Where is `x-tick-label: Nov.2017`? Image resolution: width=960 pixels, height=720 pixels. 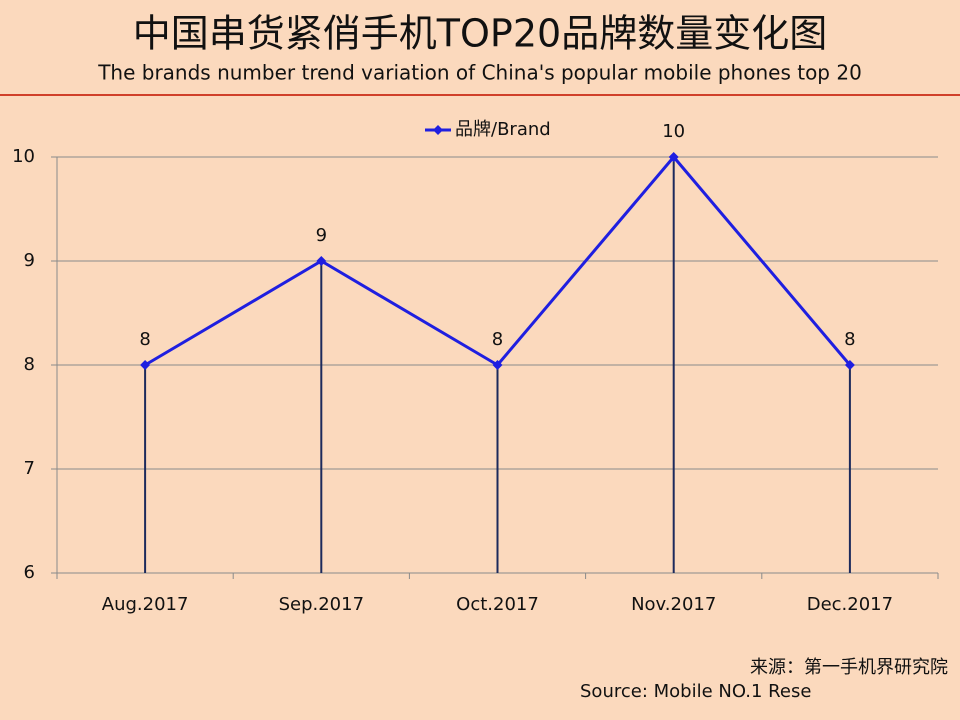 x-tick-label: Nov.2017 is located at coordinates (673, 604).